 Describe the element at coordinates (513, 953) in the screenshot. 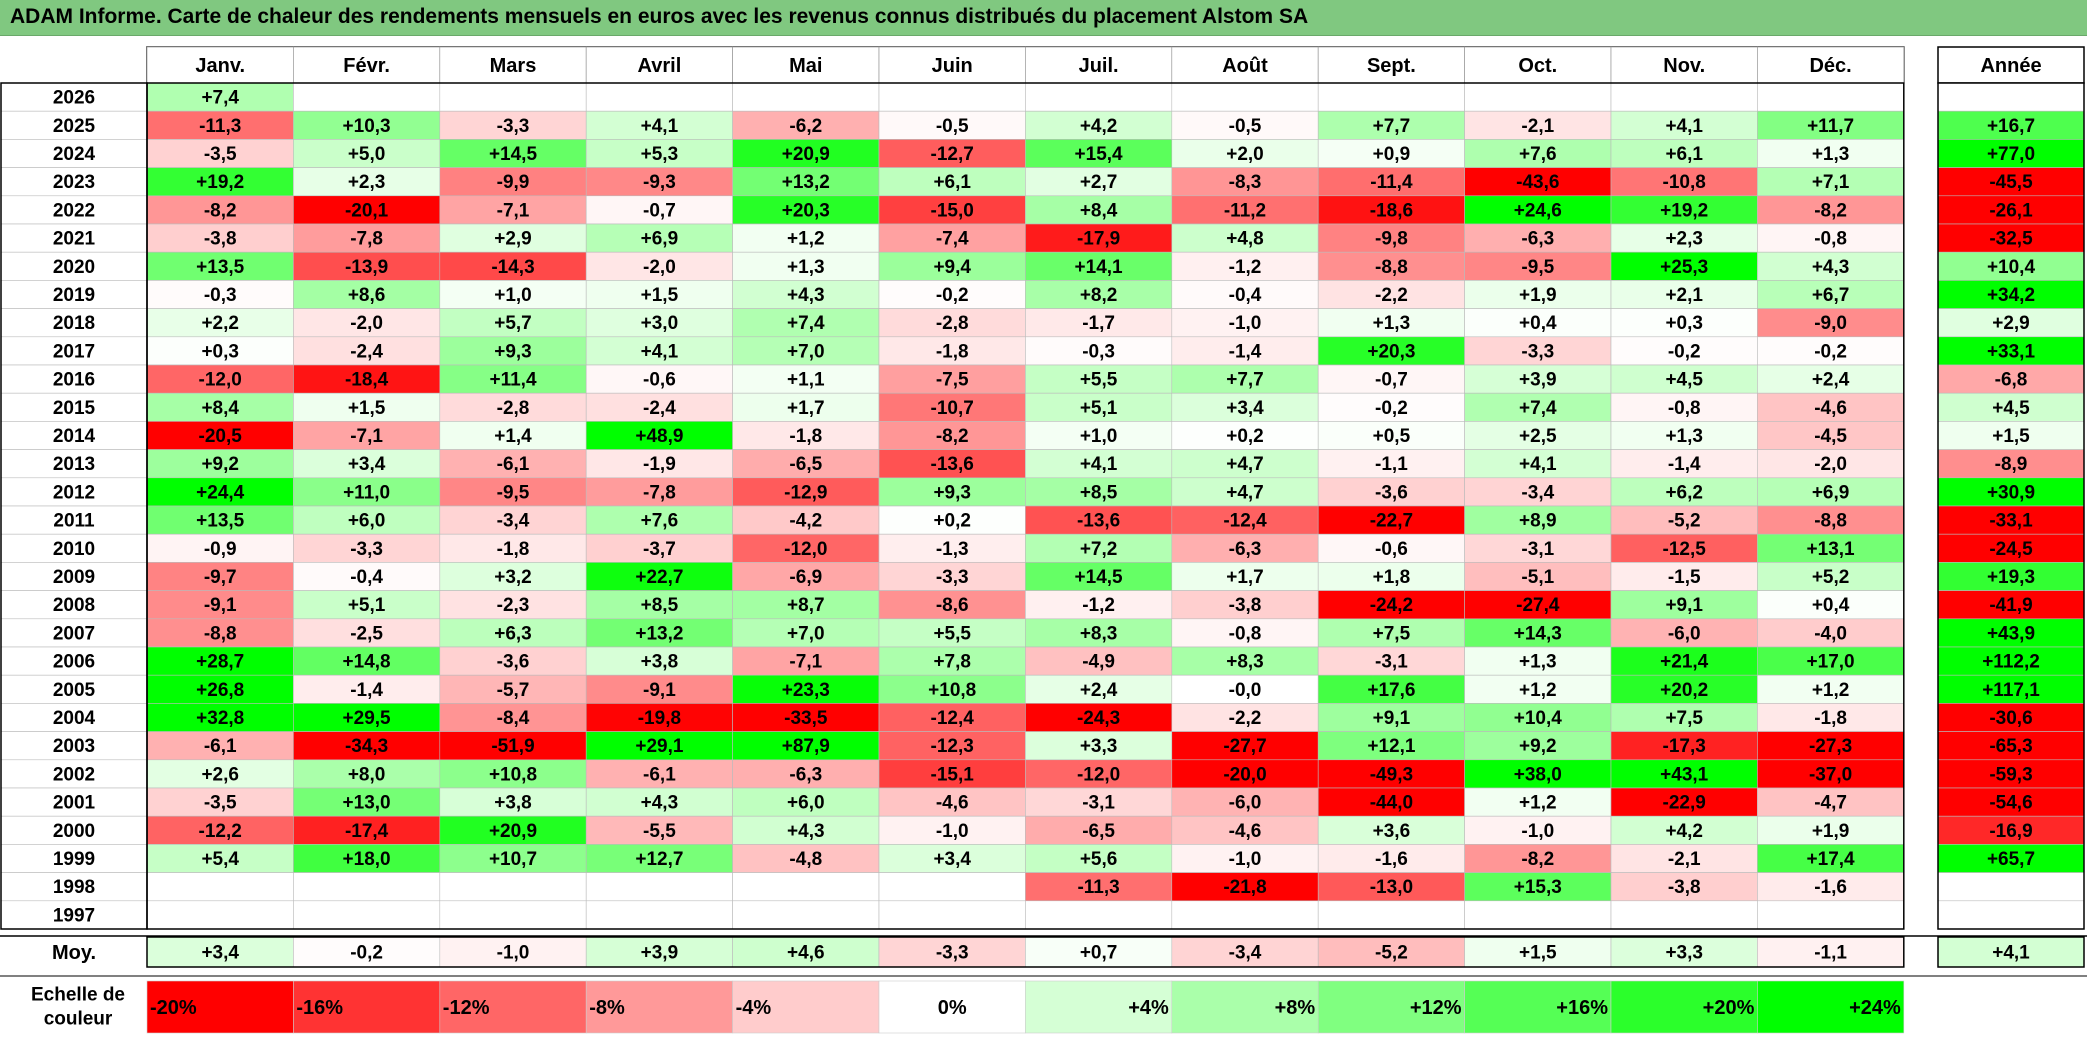

I see `average-cell-value: -1,0` at that location.